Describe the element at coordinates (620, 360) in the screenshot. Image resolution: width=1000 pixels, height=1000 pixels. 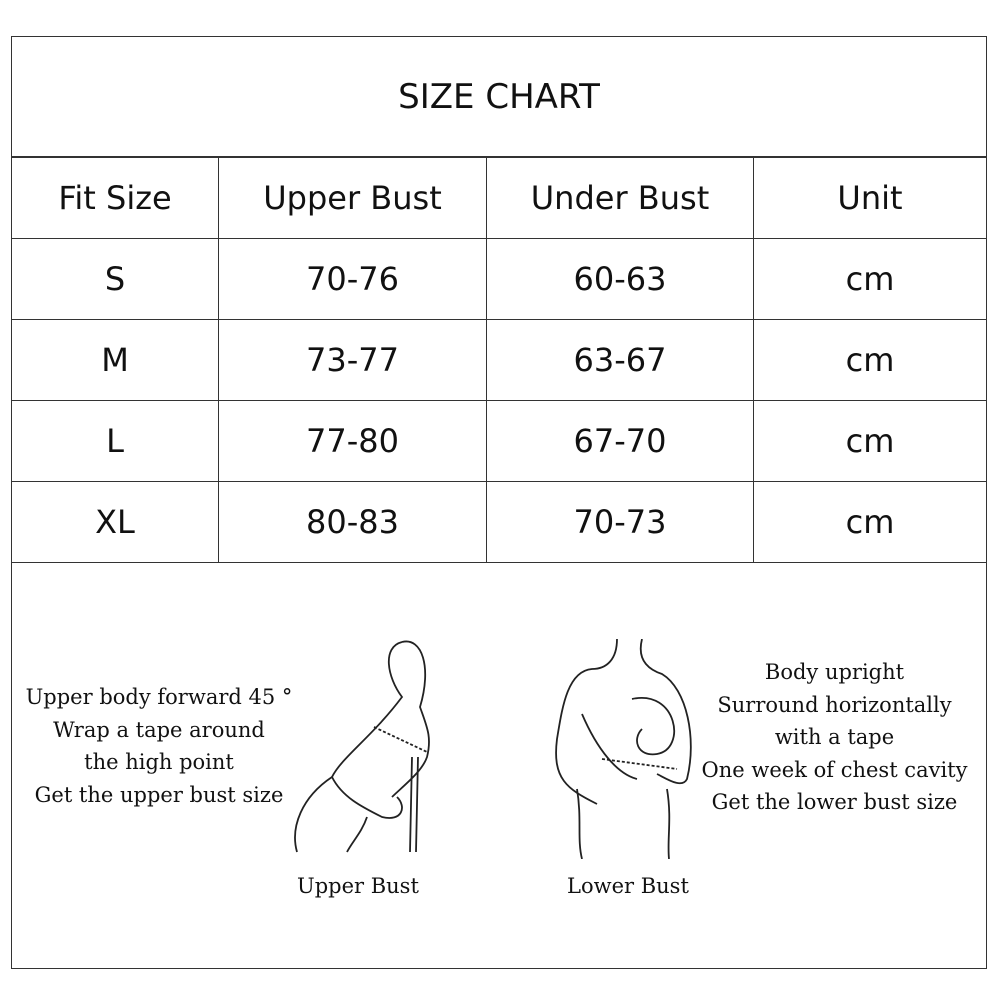
I see `table-cell: 63-67` at that location.